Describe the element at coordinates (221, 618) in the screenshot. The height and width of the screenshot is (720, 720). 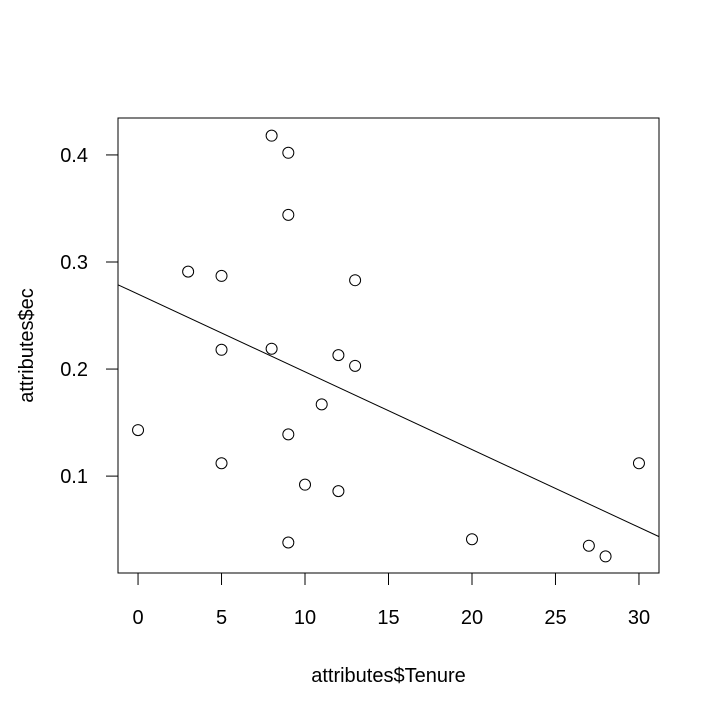
I see `x-tick-label: 5` at that location.